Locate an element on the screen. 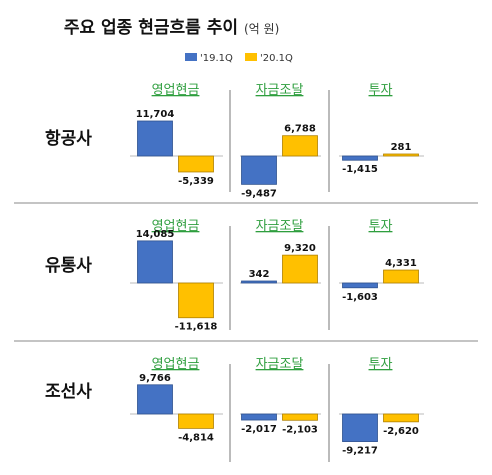  chart-unit: (억 원) is located at coordinates (261, 29).